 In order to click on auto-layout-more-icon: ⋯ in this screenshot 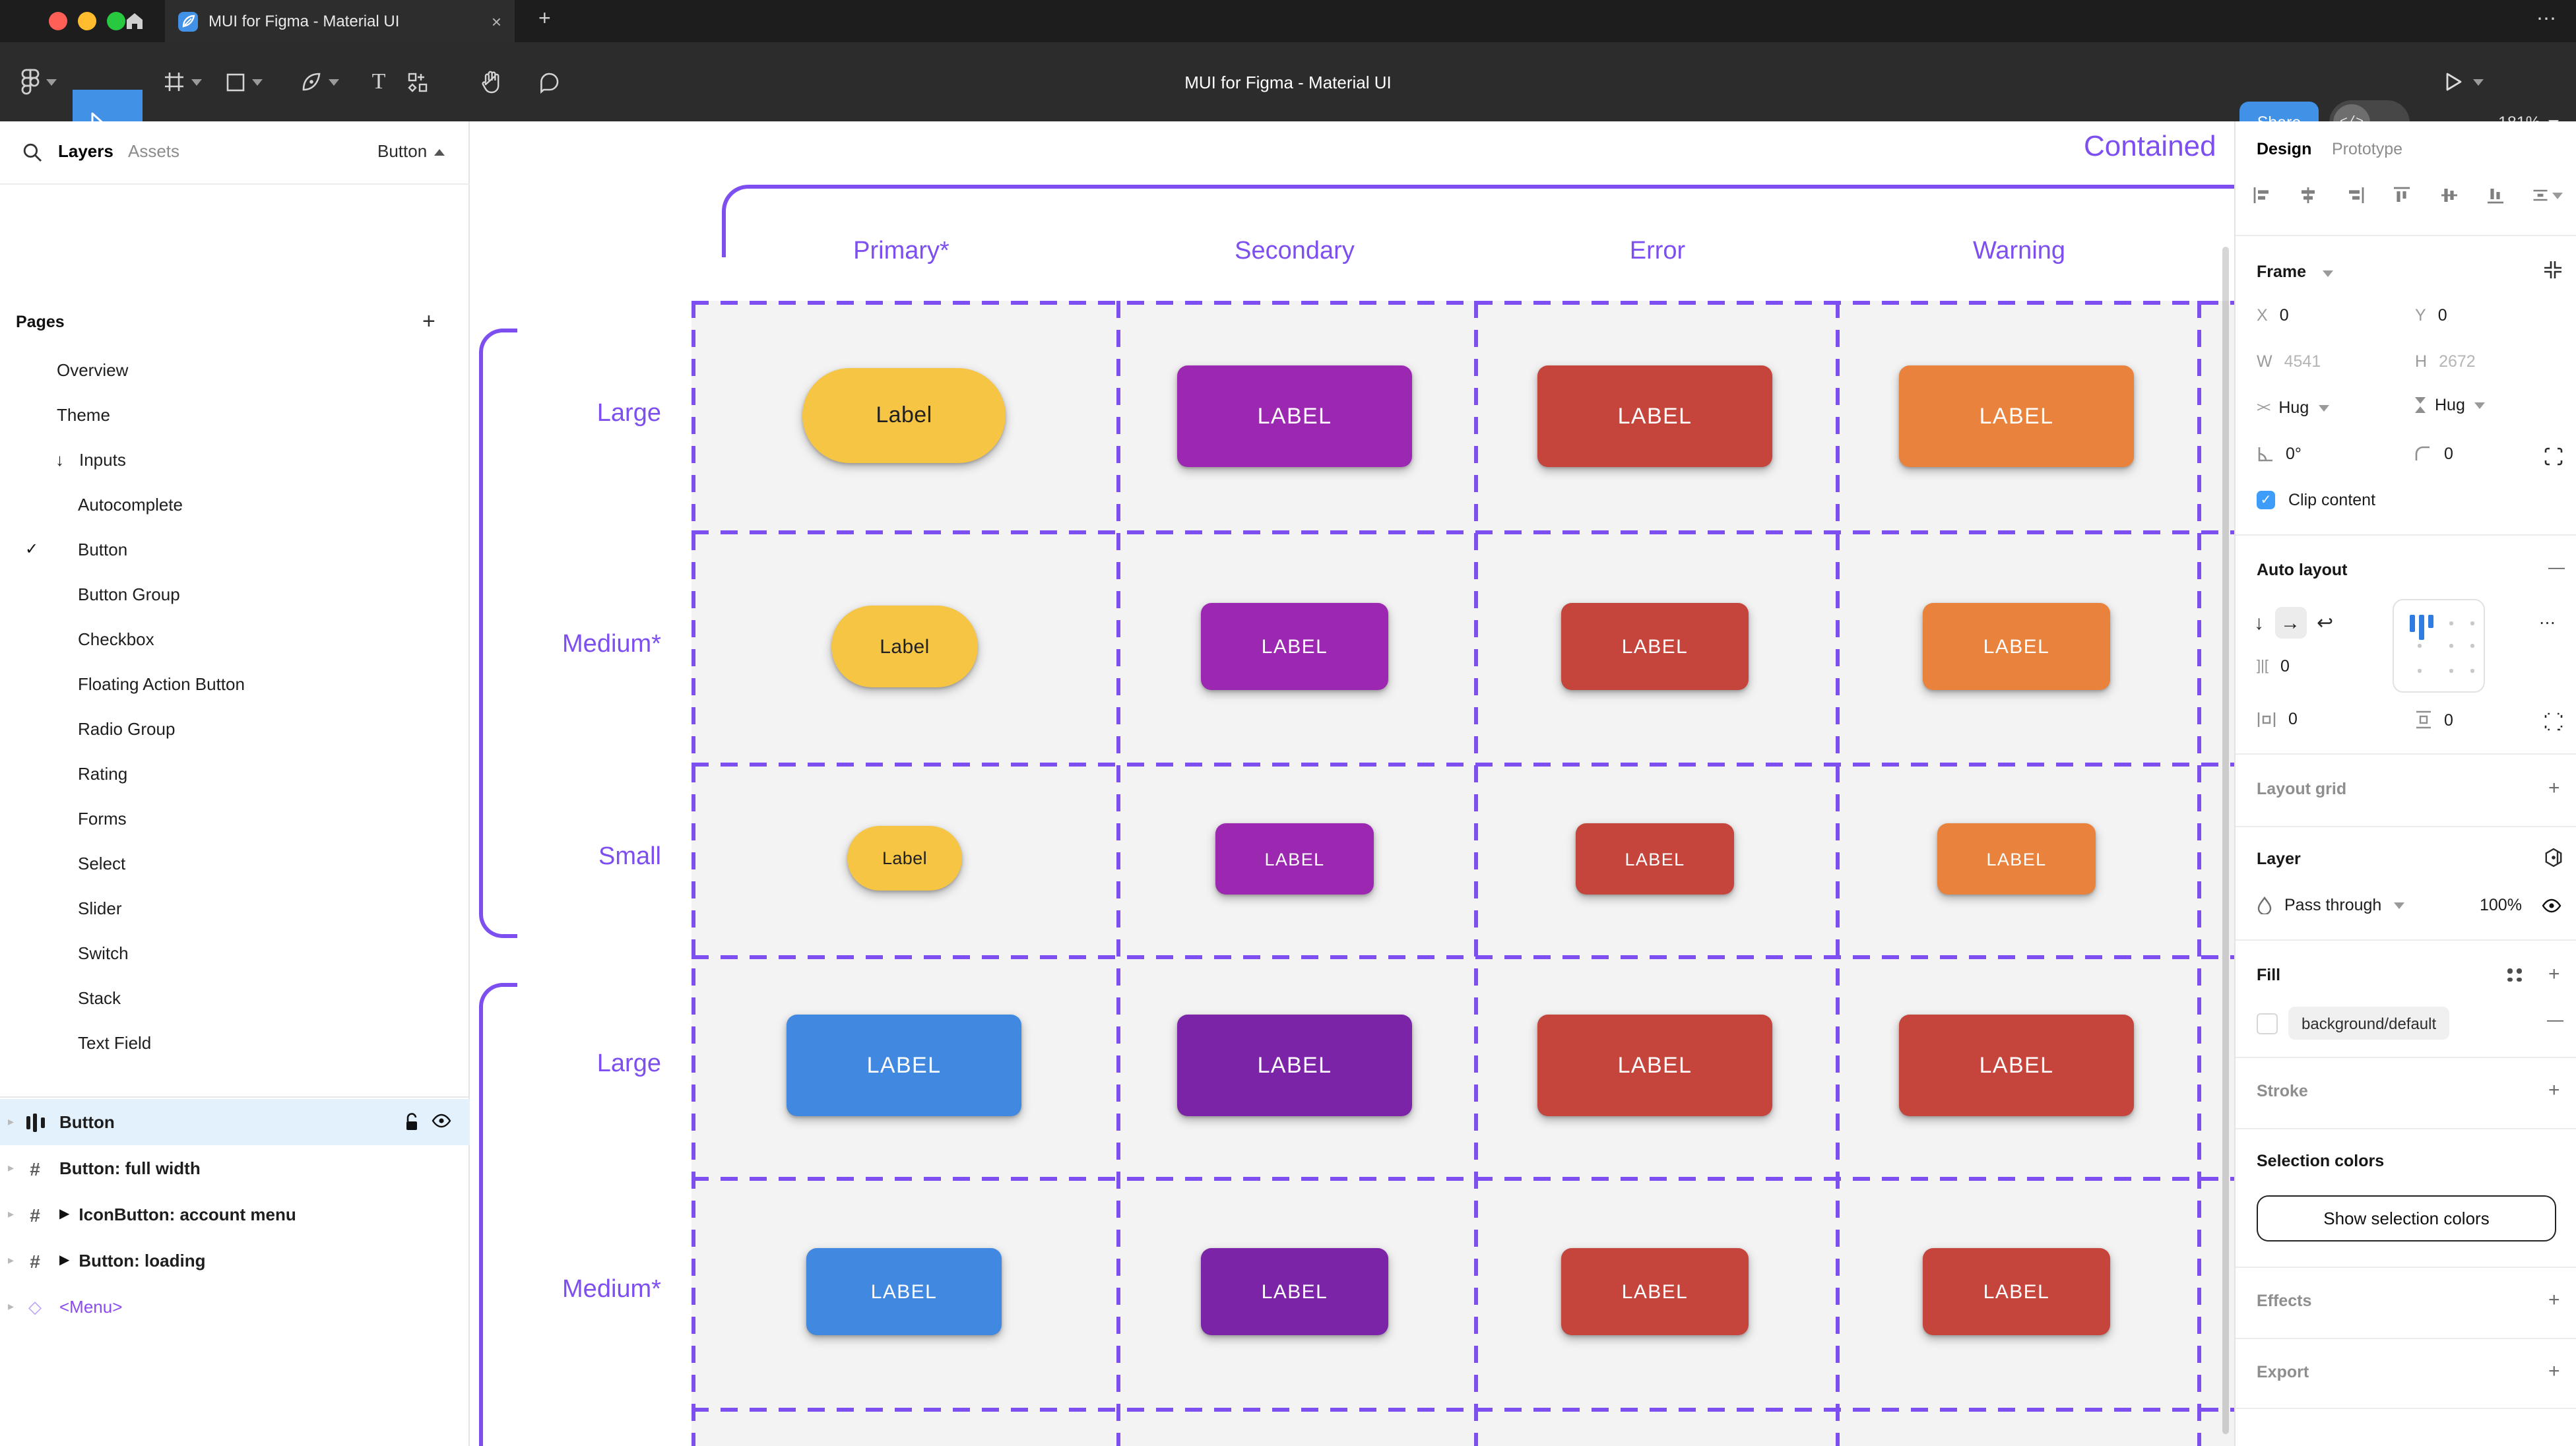, I will do `click(2548, 622)`.